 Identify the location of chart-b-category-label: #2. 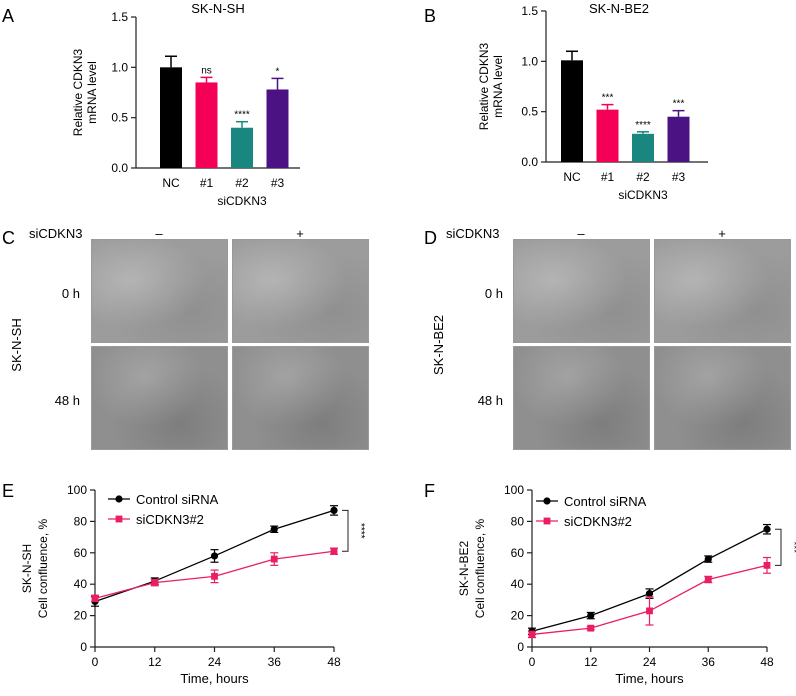
(643, 177).